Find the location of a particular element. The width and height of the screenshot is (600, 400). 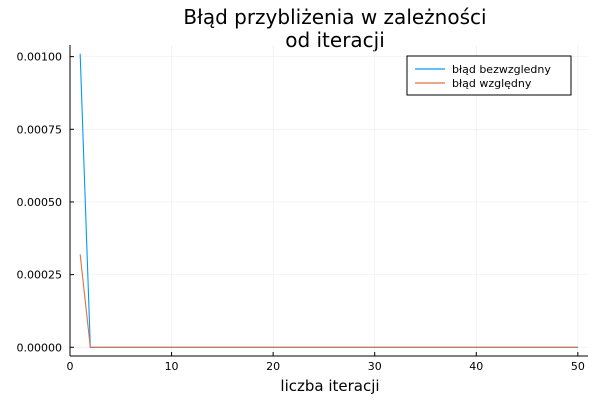

x-tick-label: 20 is located at coordinates (273, 366).